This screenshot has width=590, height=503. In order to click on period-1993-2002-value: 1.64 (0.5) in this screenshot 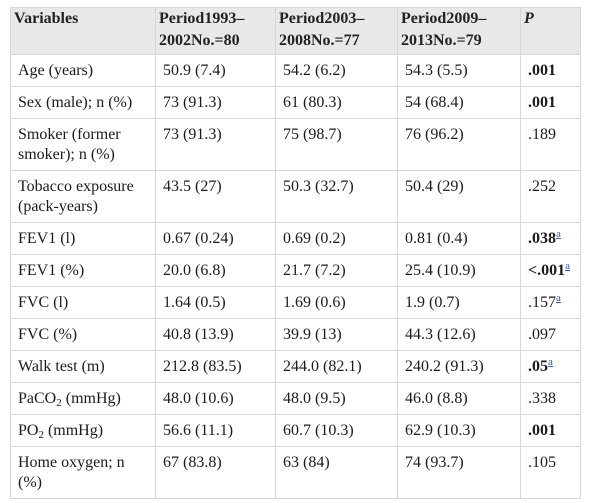, I will do `click(215, 302)`.